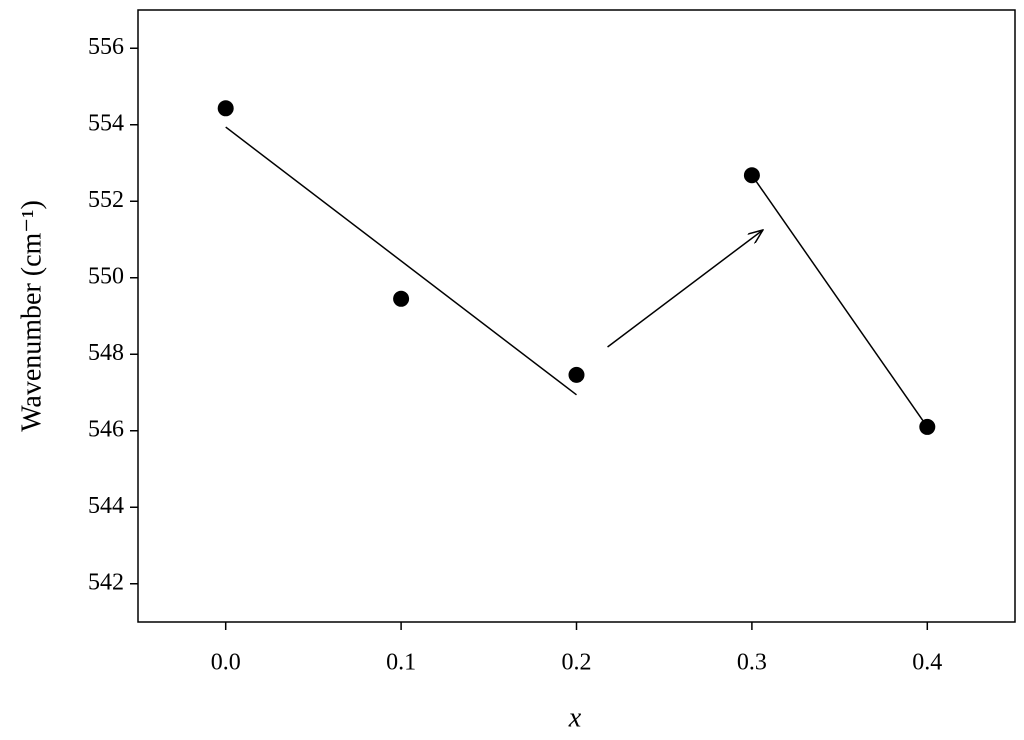  Describe the element at coordinates (106, 123) in the screenshot. I see `y-tick-label: 554` at that location.